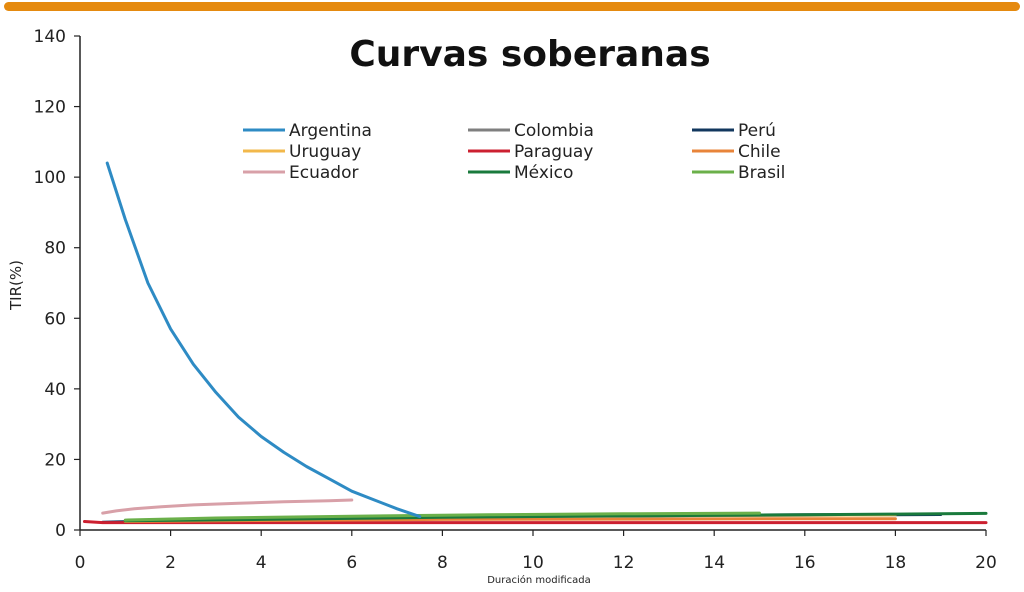  I want to click on top-accent-bar, so click(512, 6).